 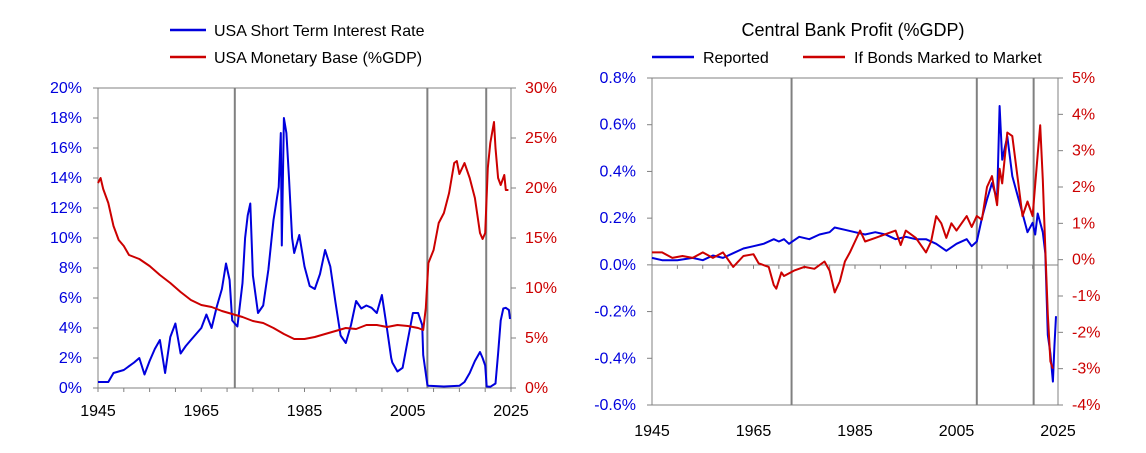 I want to click on right-y-right-tick-label: 3%, so click(x=1083, y=151).